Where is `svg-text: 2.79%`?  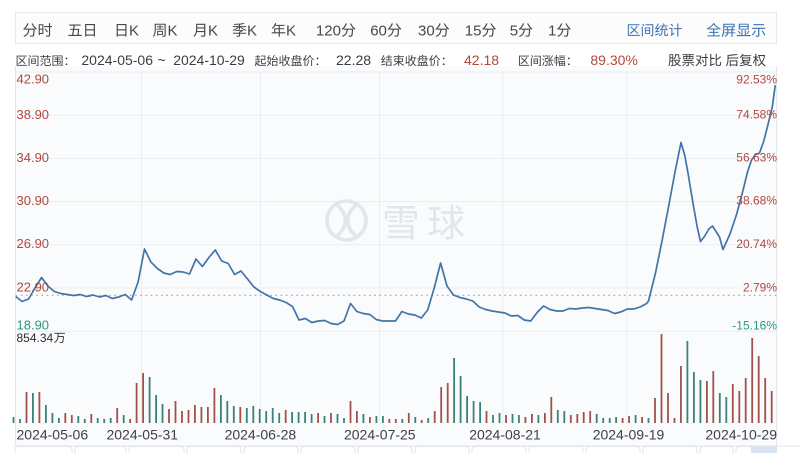 svg-text: 2.79% is located at coordinates (760, 287).